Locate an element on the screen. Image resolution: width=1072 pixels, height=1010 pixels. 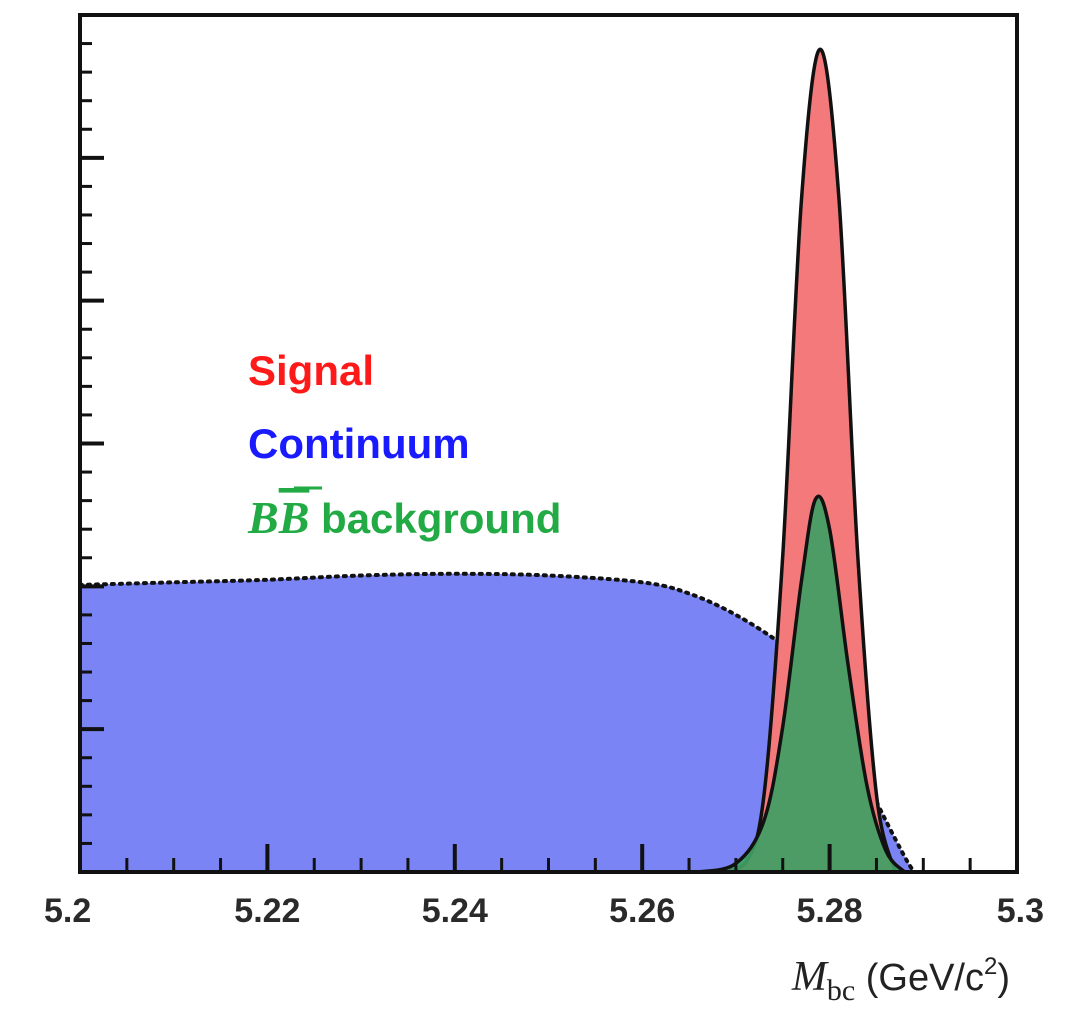
x-tick-label: 5.28 is located at coordinates (830, 911).